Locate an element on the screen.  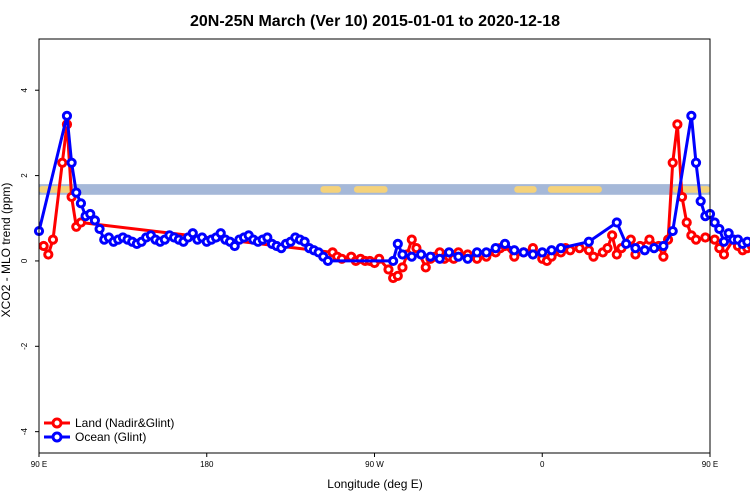
x-tick-label: 90 W is located at coordinates (374, 464).